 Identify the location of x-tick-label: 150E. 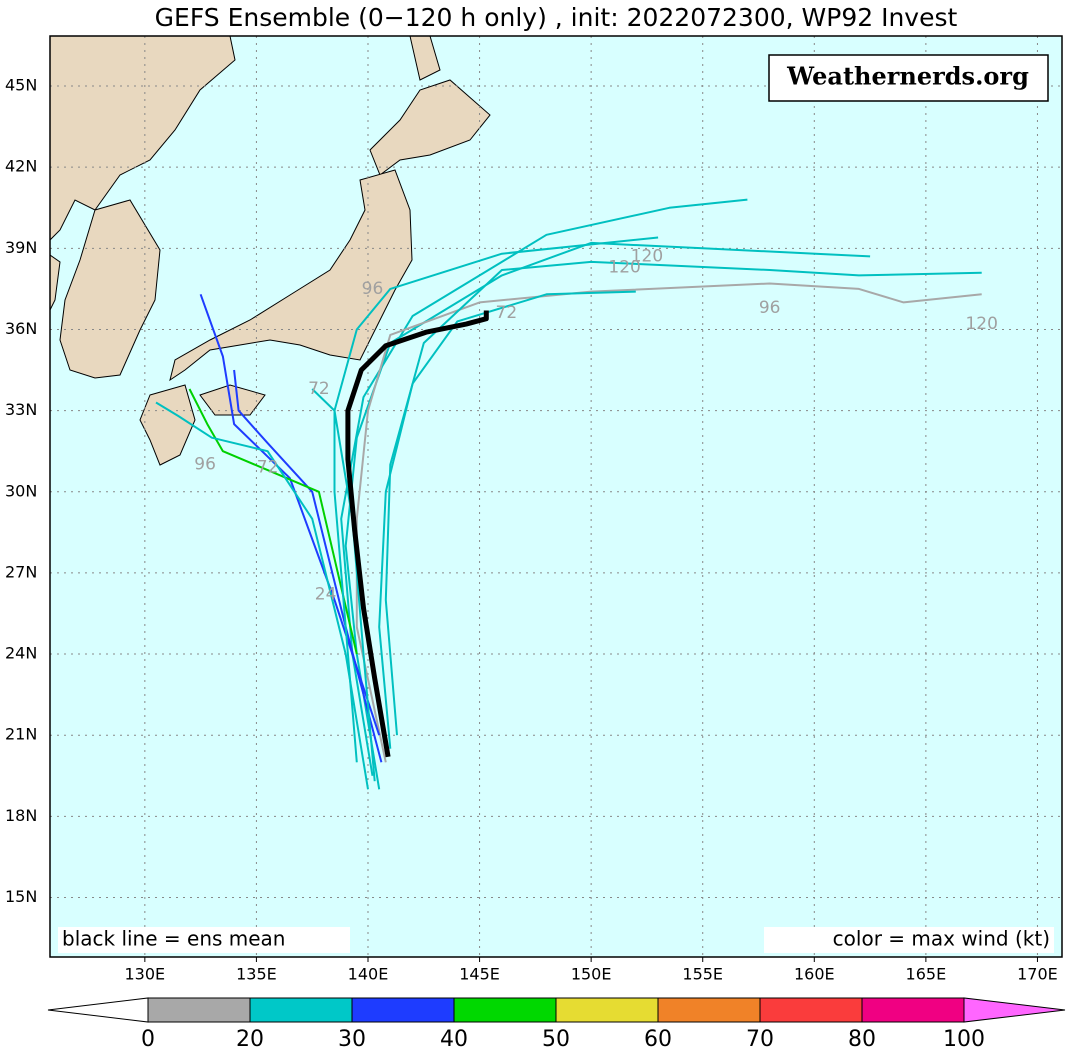
(591, 974).